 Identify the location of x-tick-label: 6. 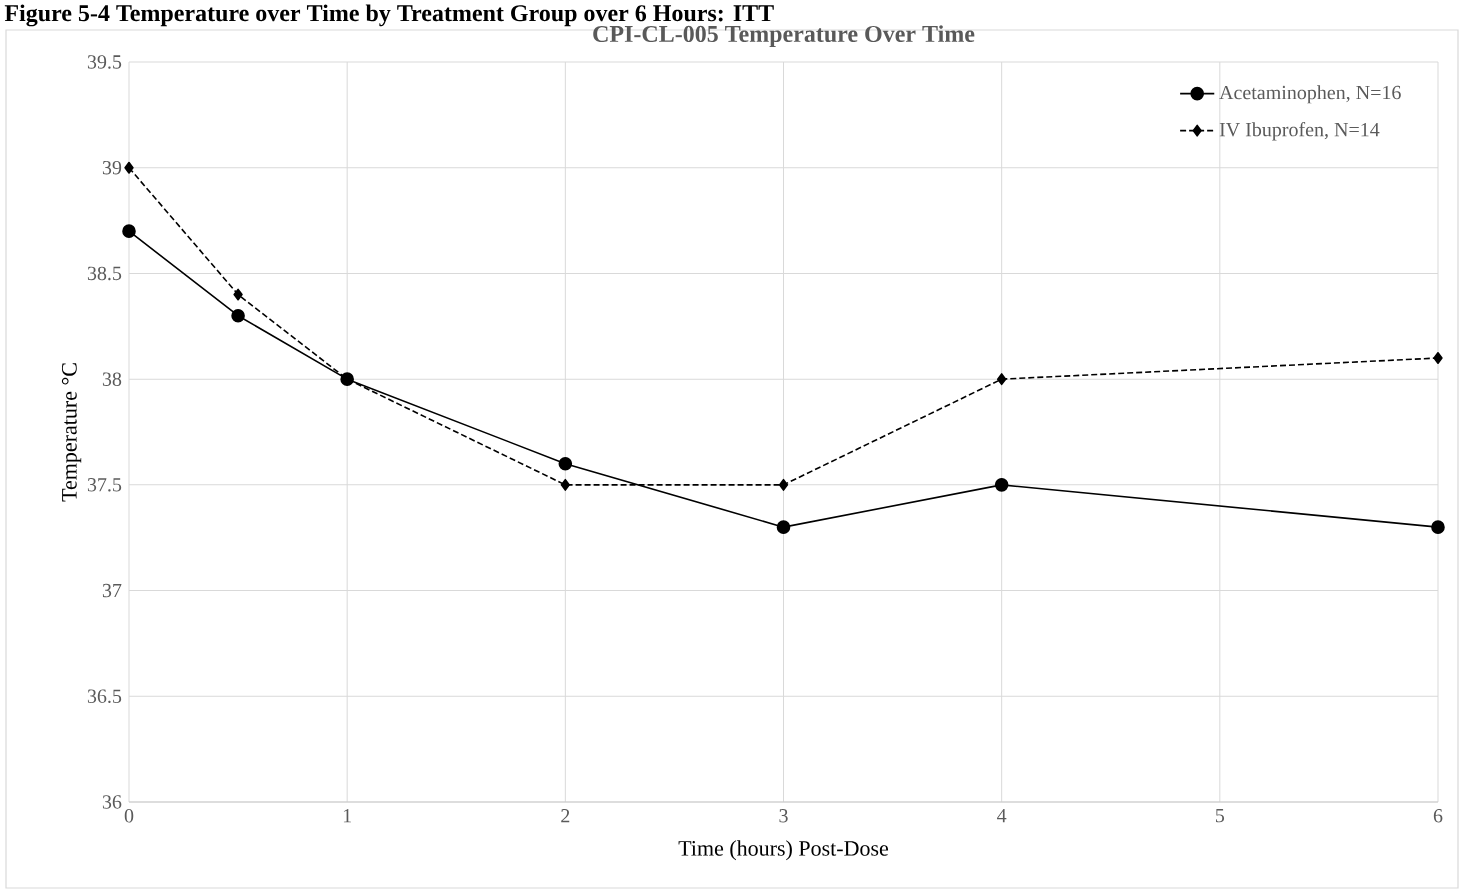
(1438, 816).